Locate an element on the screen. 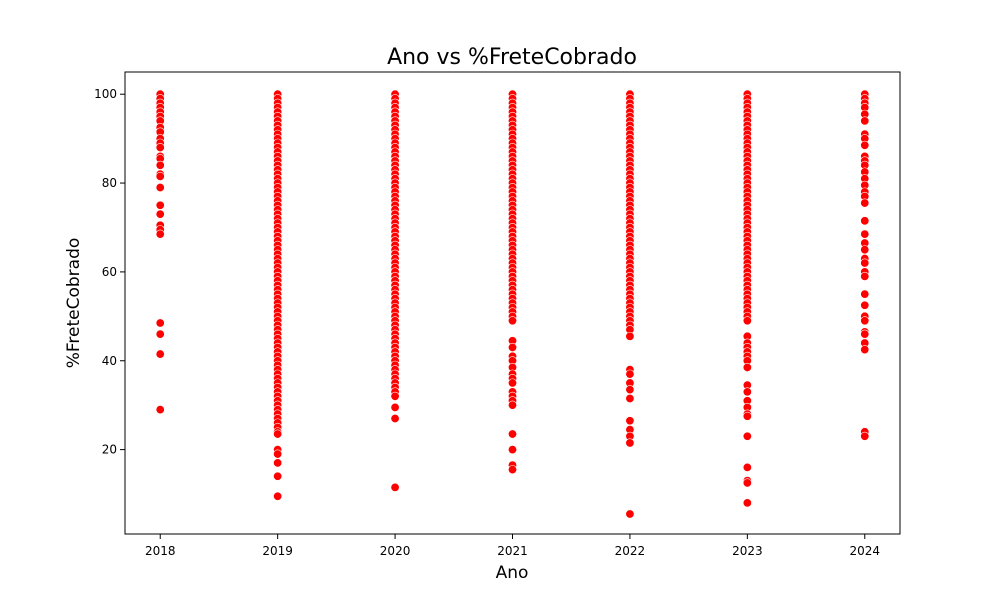  y-axis-ticks: 20 40 60 80 100 is located at coordinates (109, 272).